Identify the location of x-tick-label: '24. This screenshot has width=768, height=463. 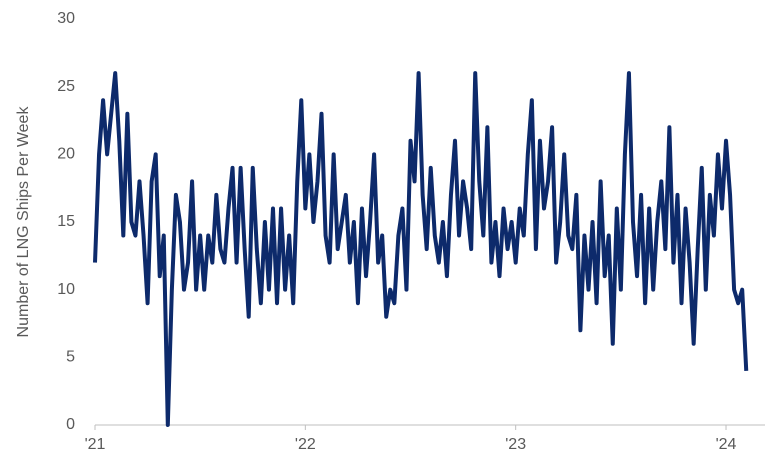
(726, 444).